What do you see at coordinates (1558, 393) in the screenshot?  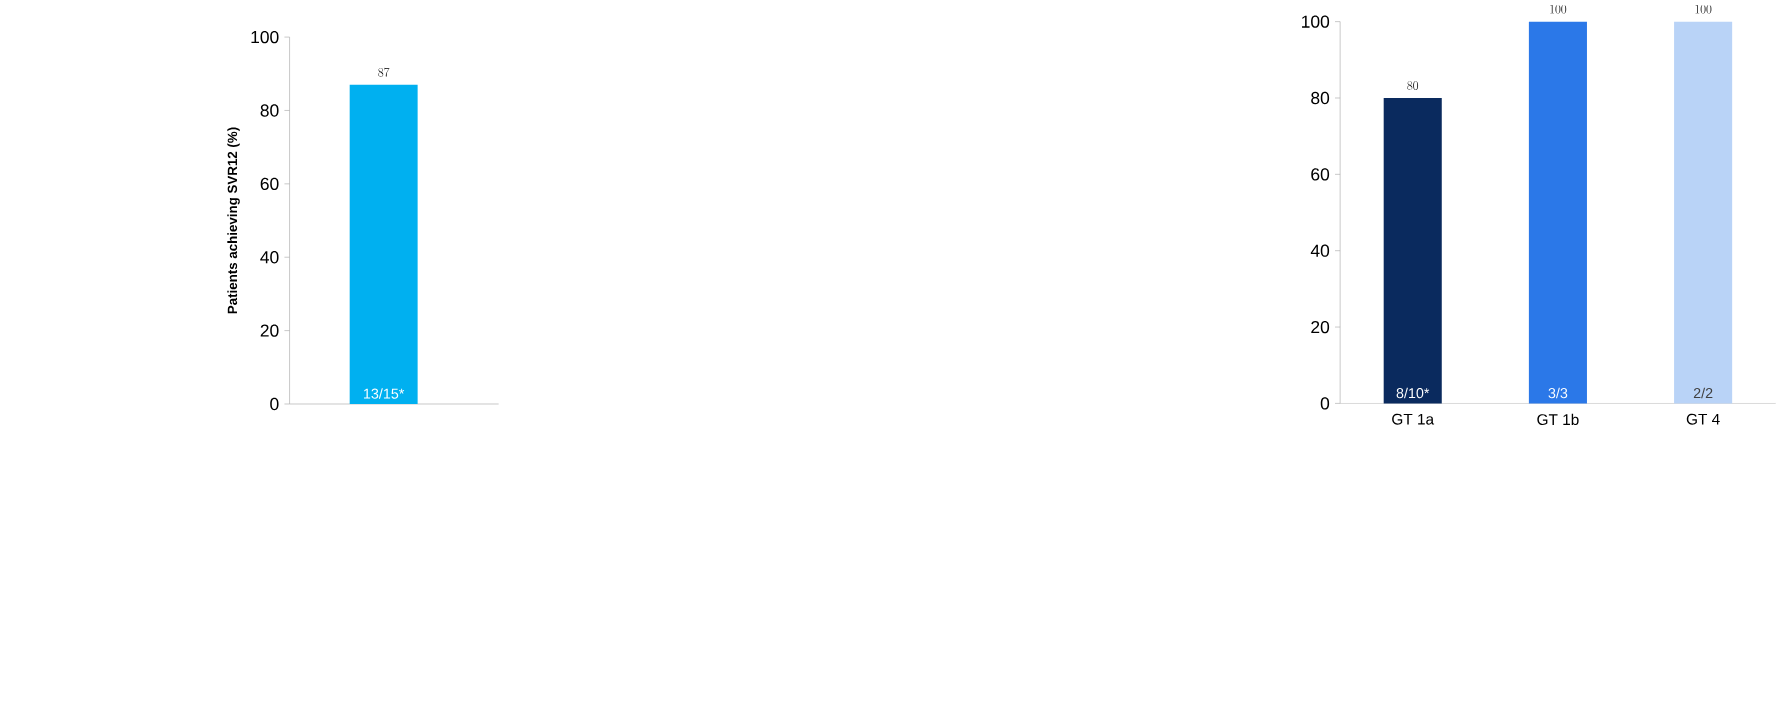 I see `annotation: 3/3` at bounding box center [1558, 393].